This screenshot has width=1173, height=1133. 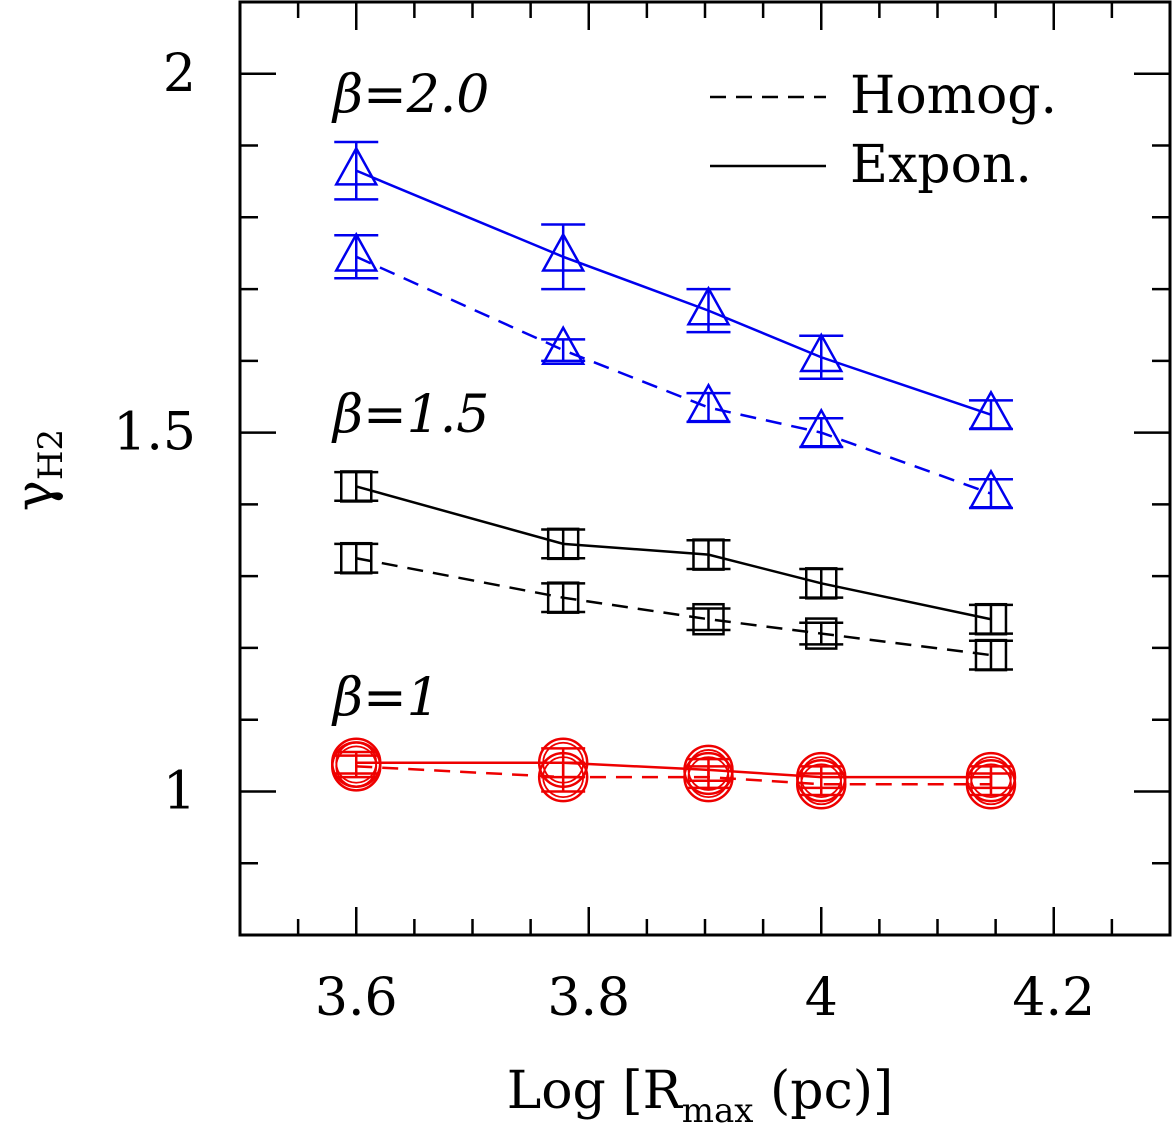 What do you see at coordinates (1053, 998) in the screenshot?
I see `x-tick-label: 4.2` at bounding box center [1053, 998].